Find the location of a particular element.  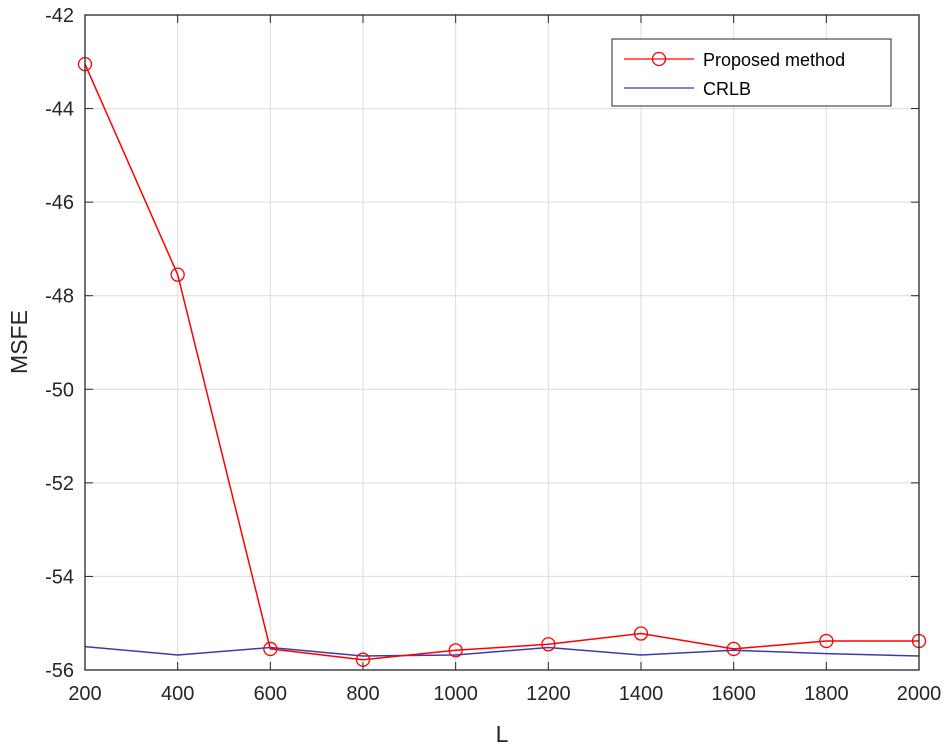

y-tick-label: -46 is located at coordinates (59, 203).